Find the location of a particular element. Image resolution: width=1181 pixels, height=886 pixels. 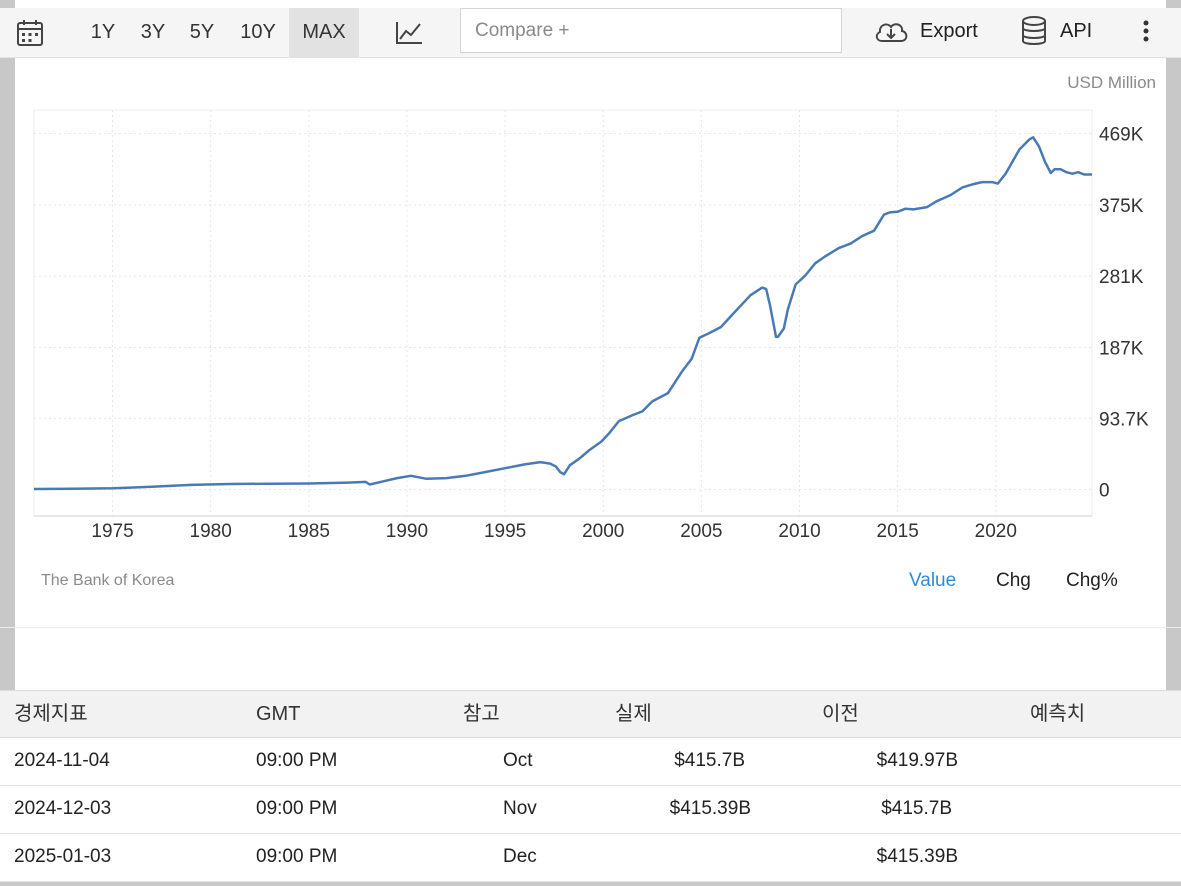

row-actual: $415.39B is located at coordinates (710, 808).